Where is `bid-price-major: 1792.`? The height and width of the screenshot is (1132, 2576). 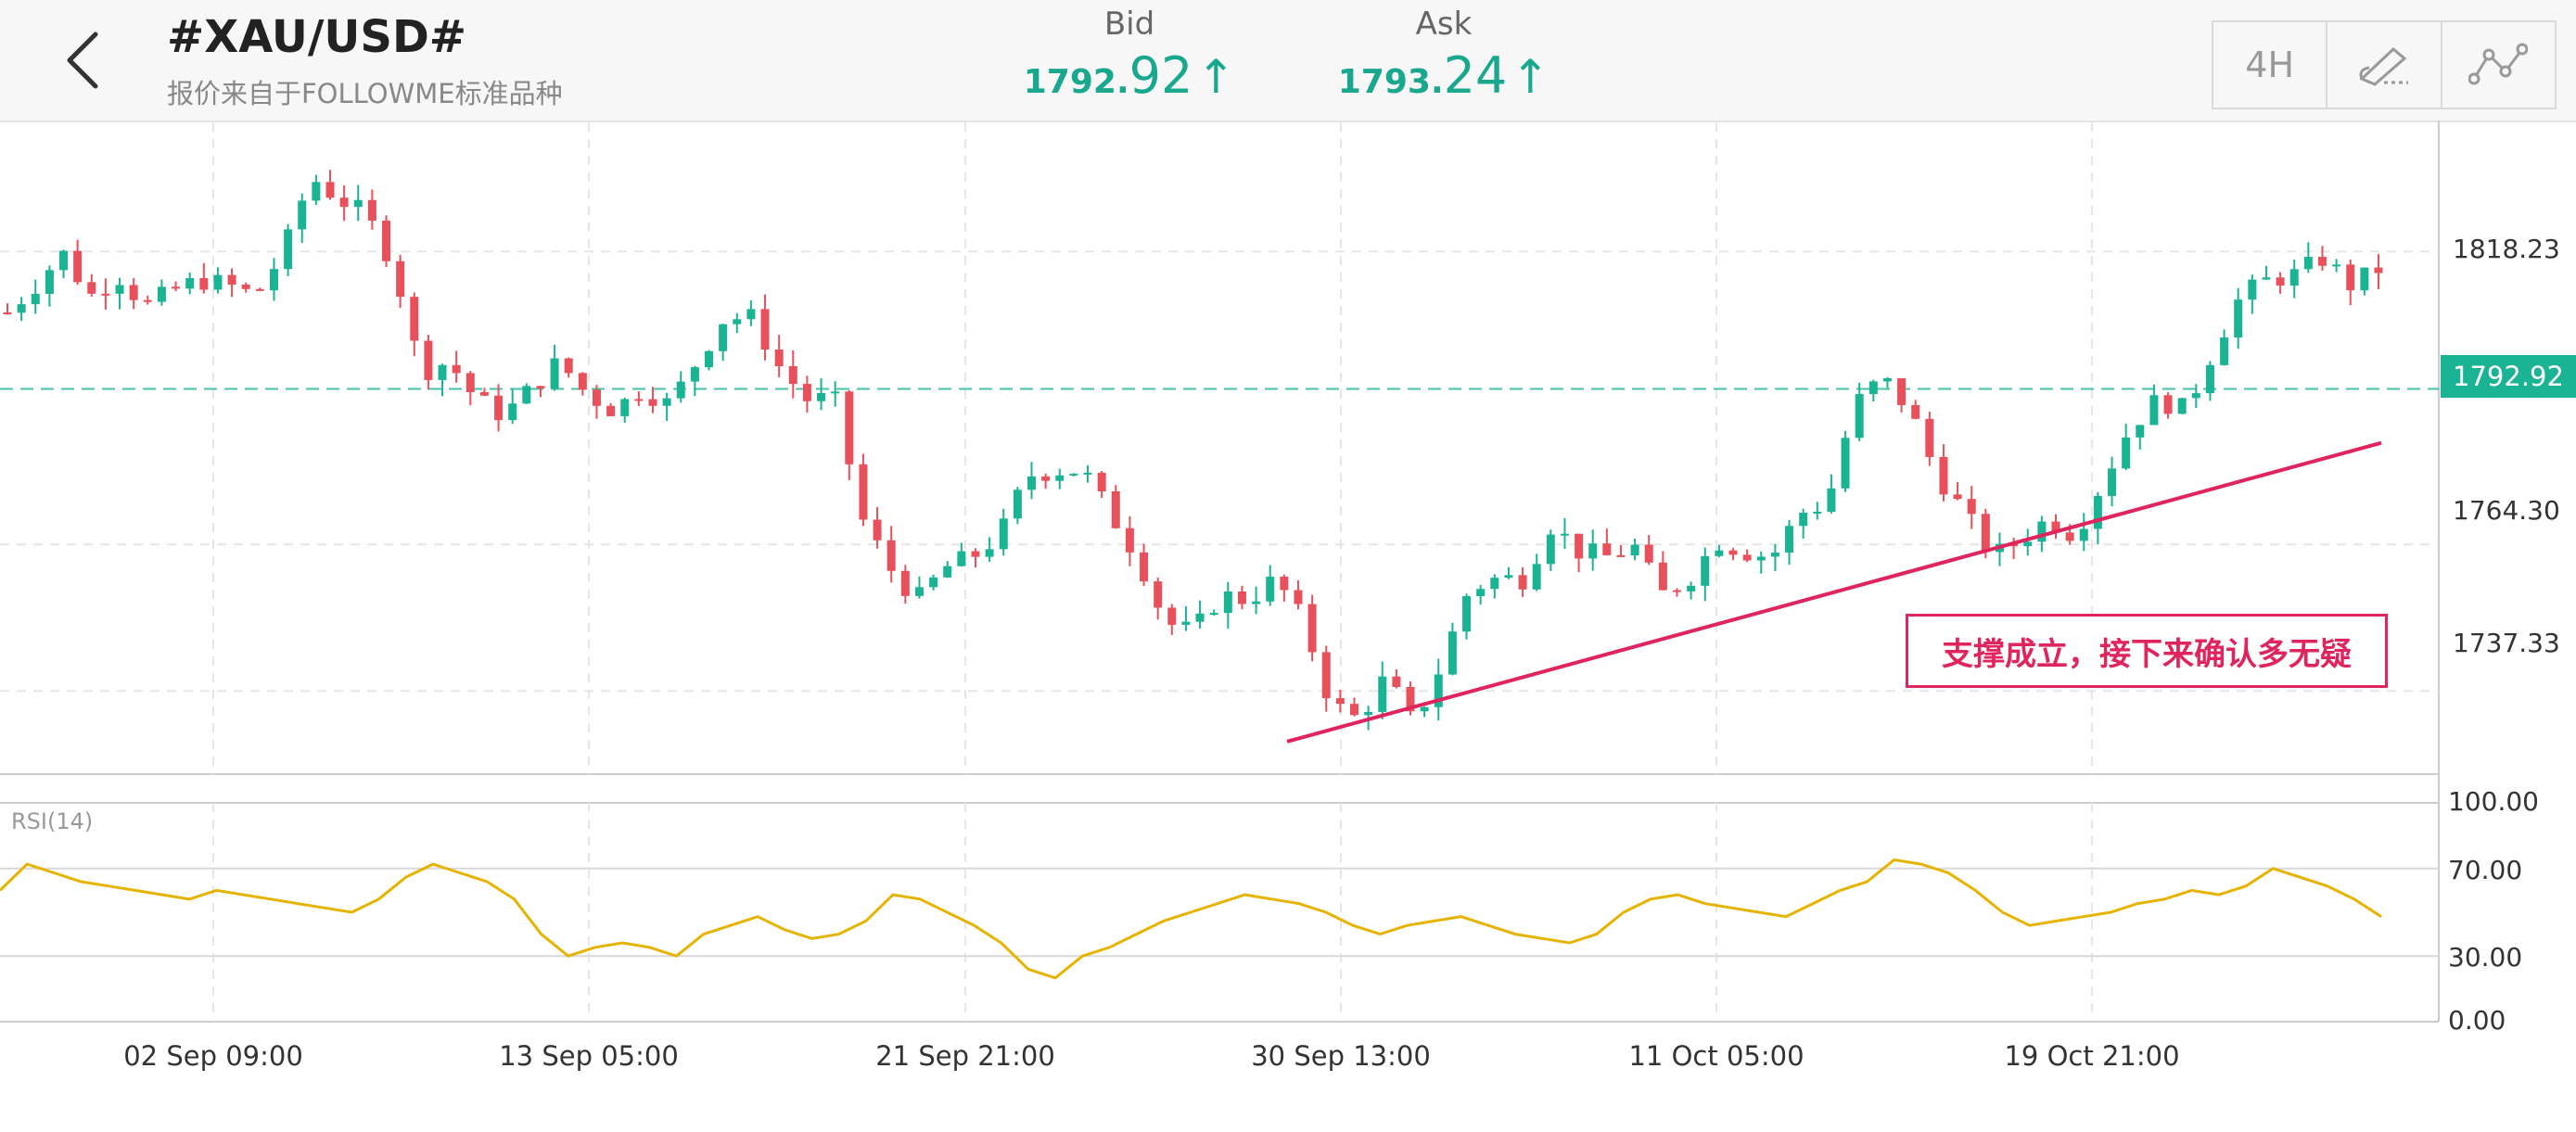 bid-price-major: 1792. is located at coordinates (1076, 82).